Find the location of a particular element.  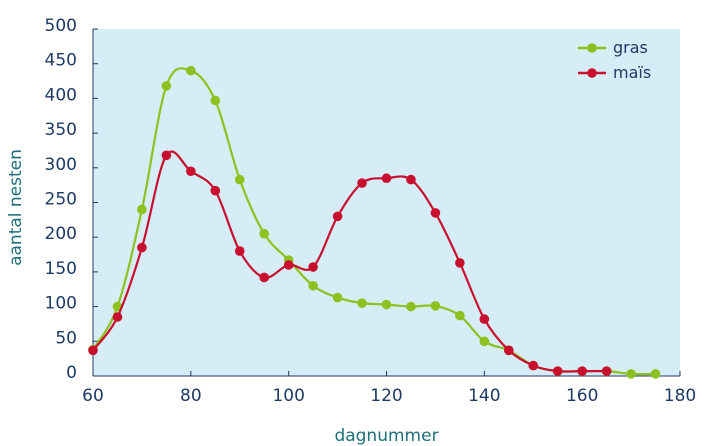

y-tick-label: 0 is located at coordinates (71, 373).